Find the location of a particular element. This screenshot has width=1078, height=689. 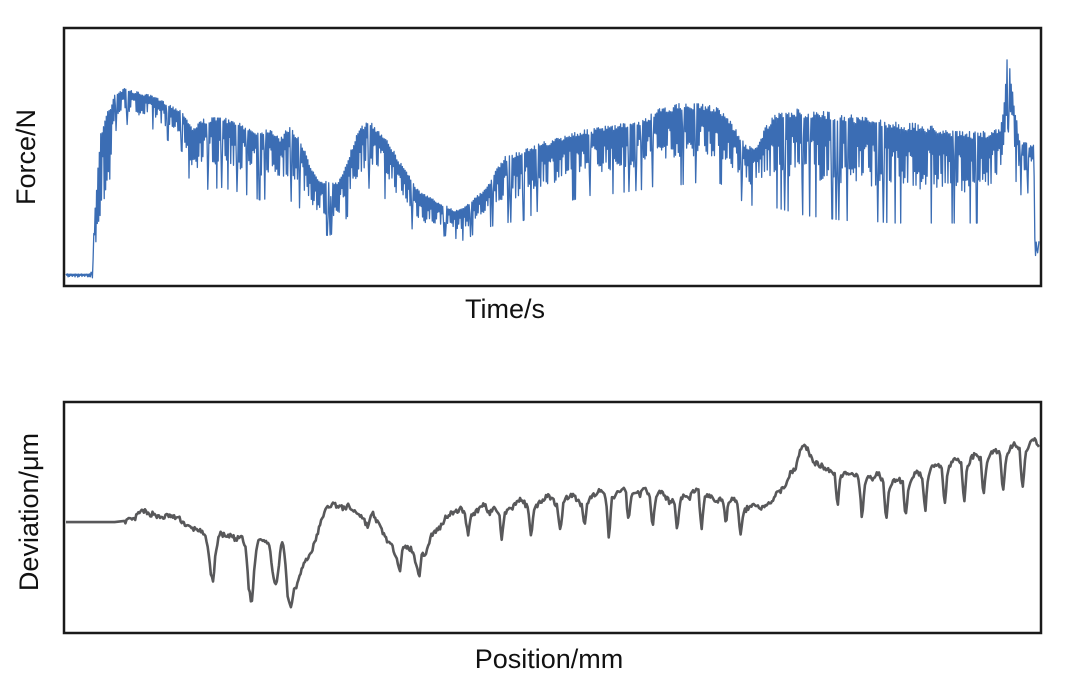

force-x-axis-label: Time/s is located at coordinates (505, 309).